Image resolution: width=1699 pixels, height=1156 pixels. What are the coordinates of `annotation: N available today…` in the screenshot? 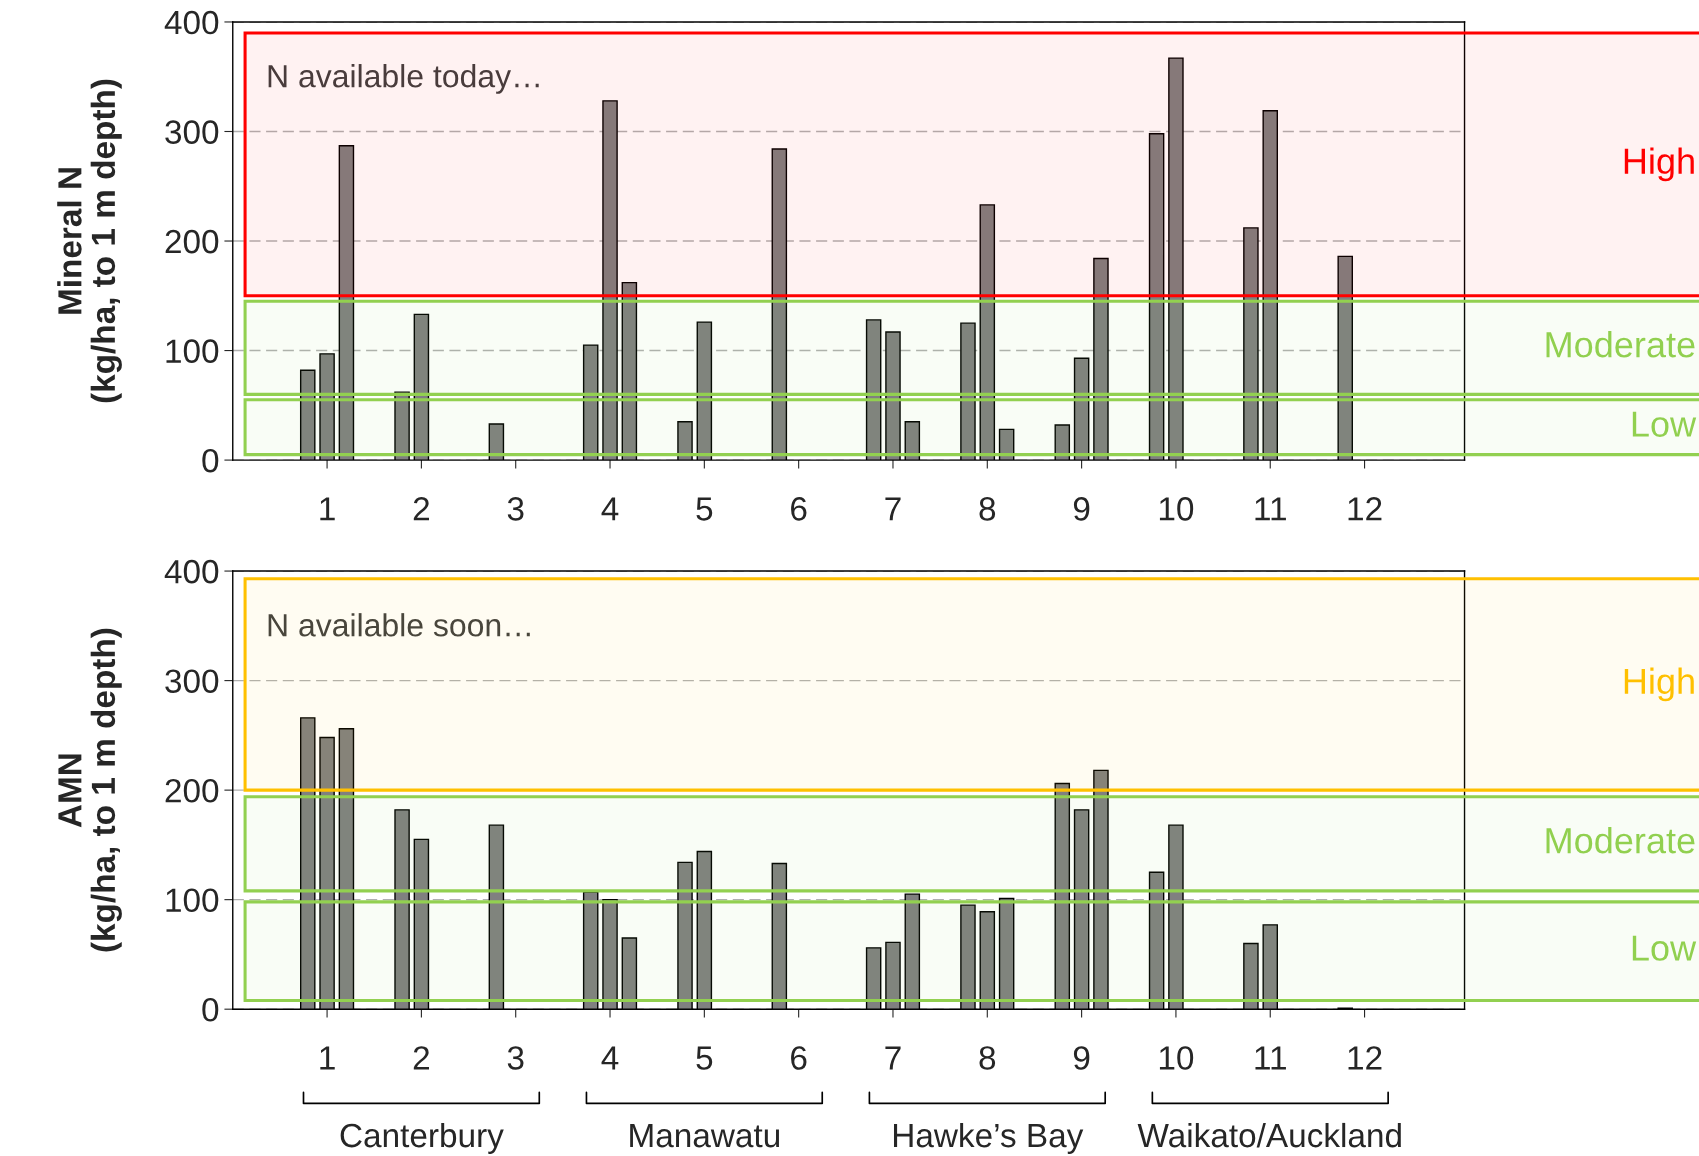 It's located at (403, 79).